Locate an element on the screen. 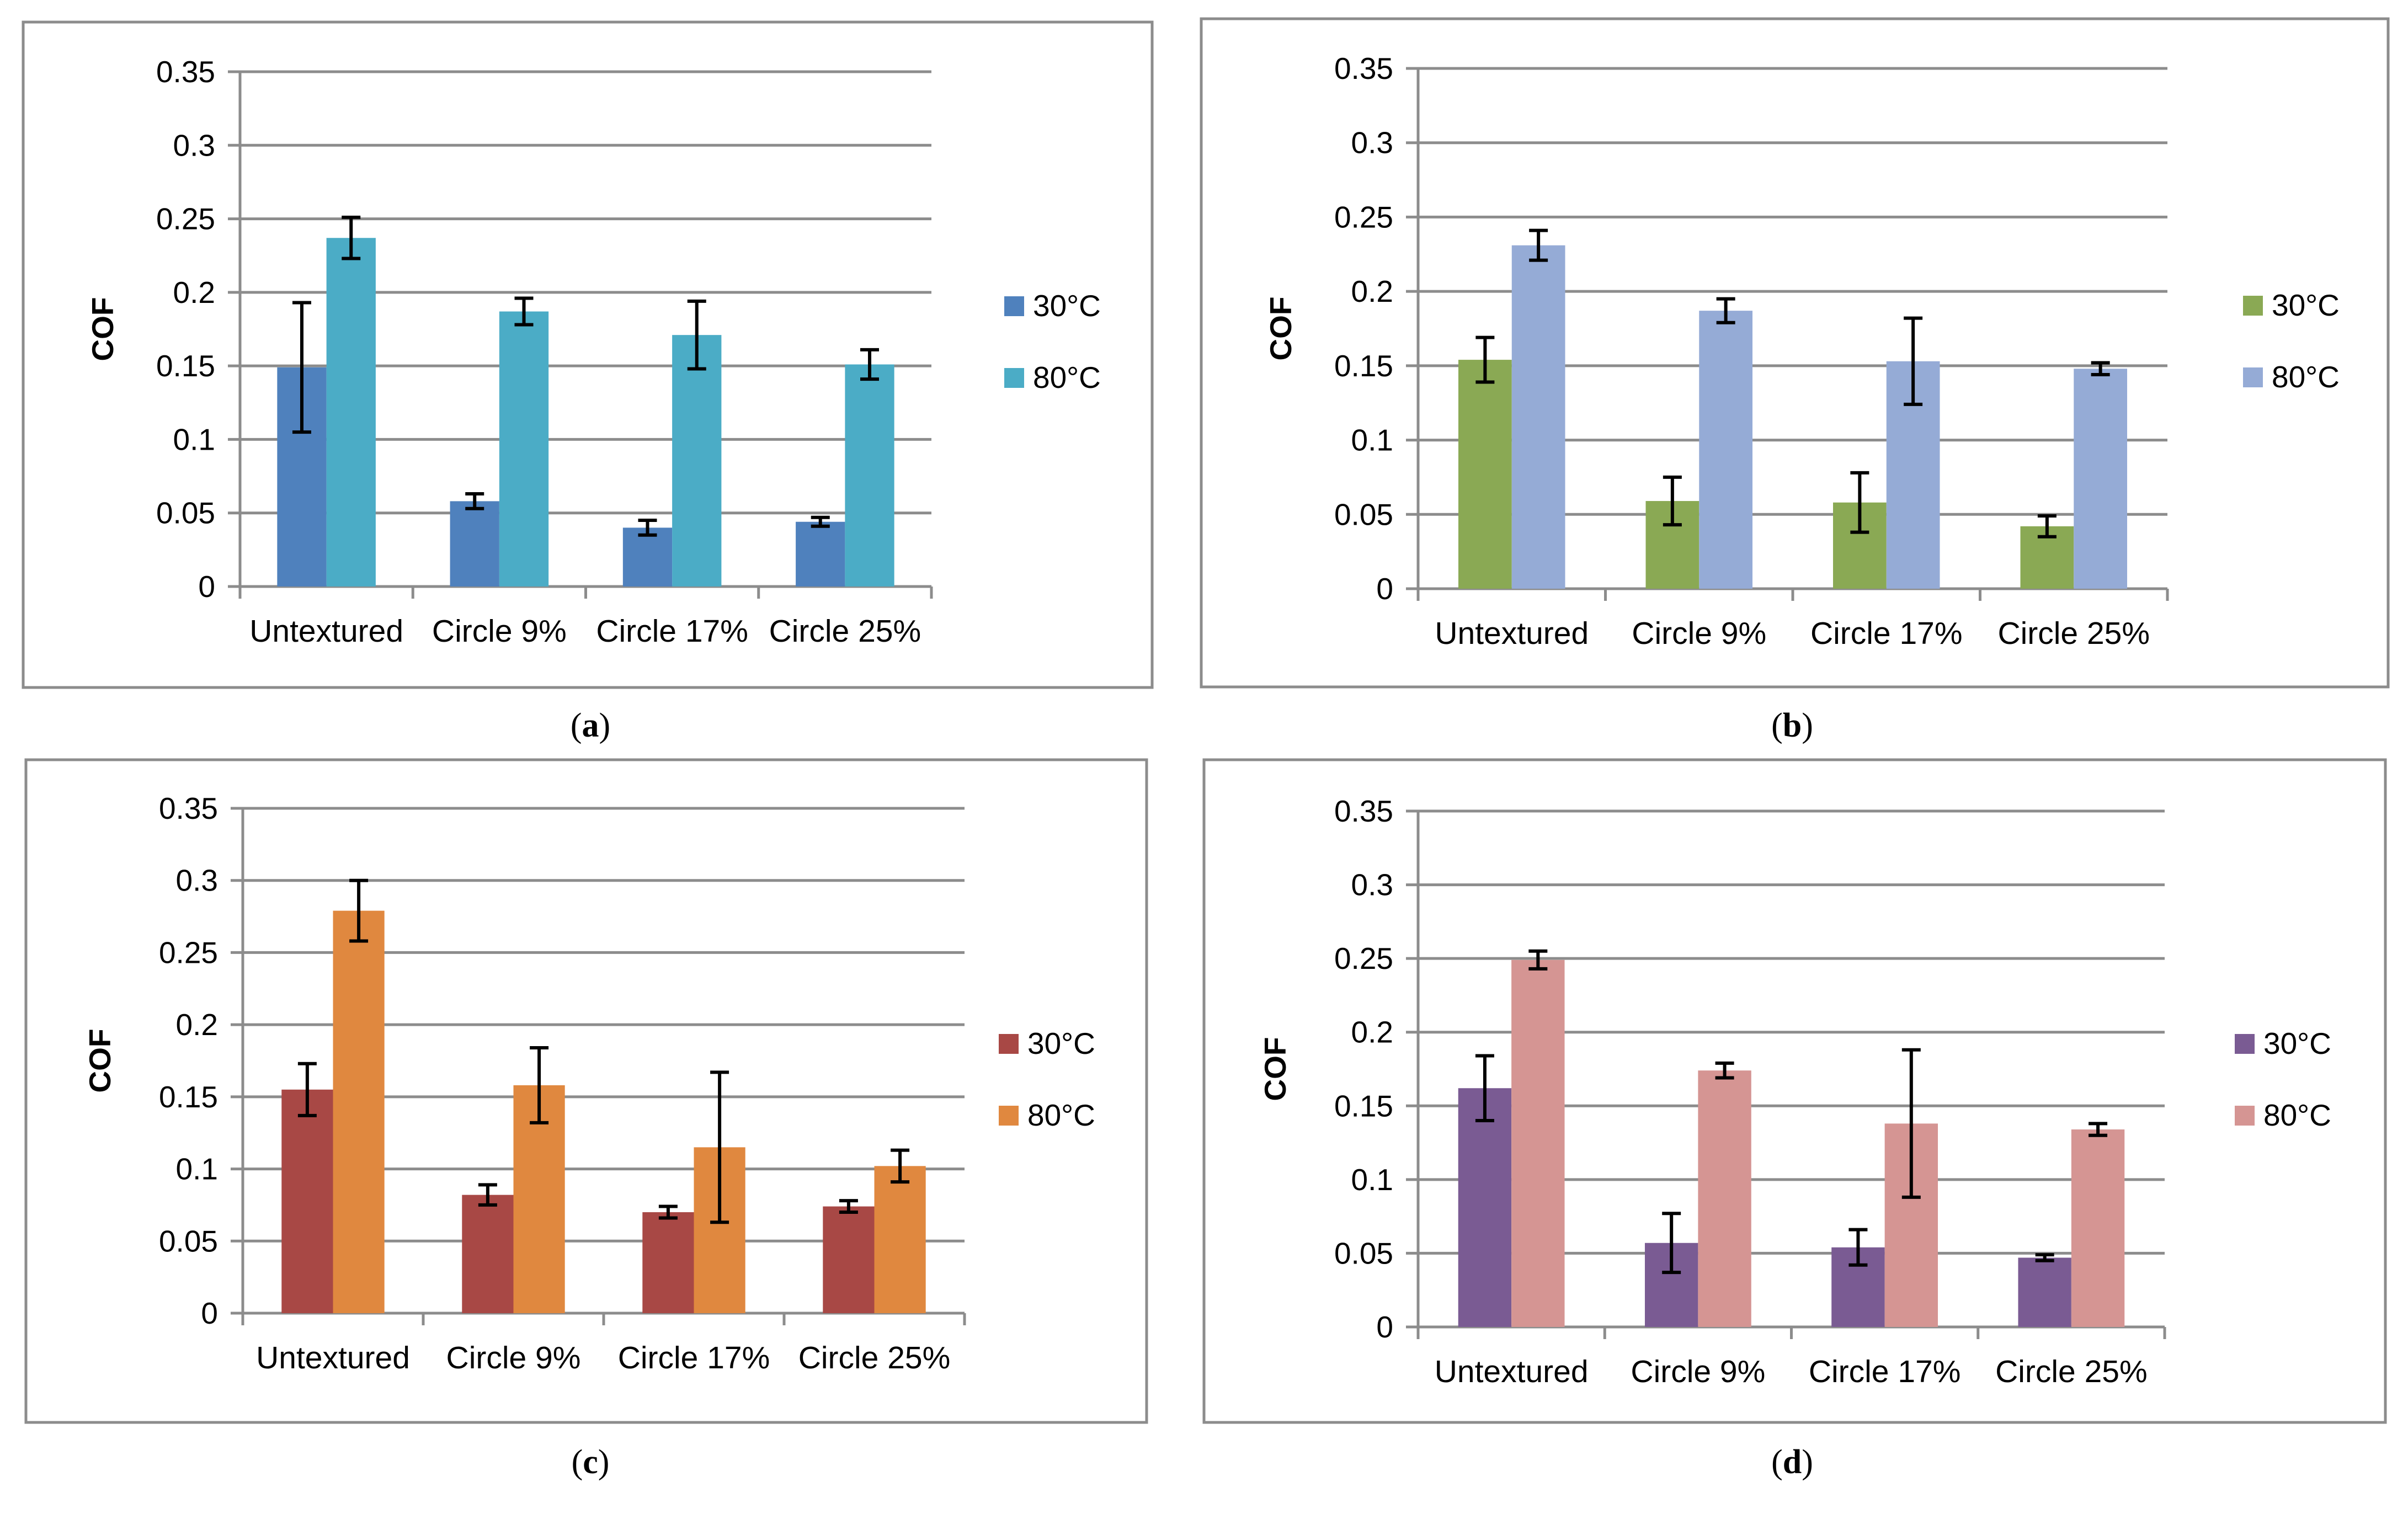 The height and width of the screenshot is (1514, 2408). caption-a: (a) is located at coordinates (591, 725).